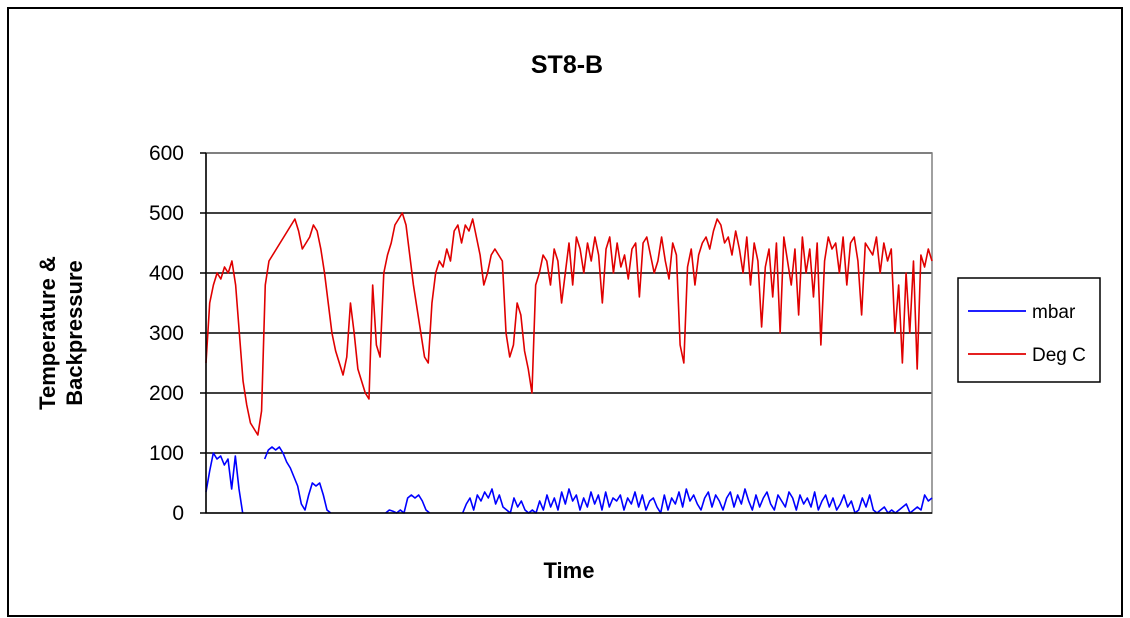  I want to click on y-tick-label: 600, so click(166, 153).